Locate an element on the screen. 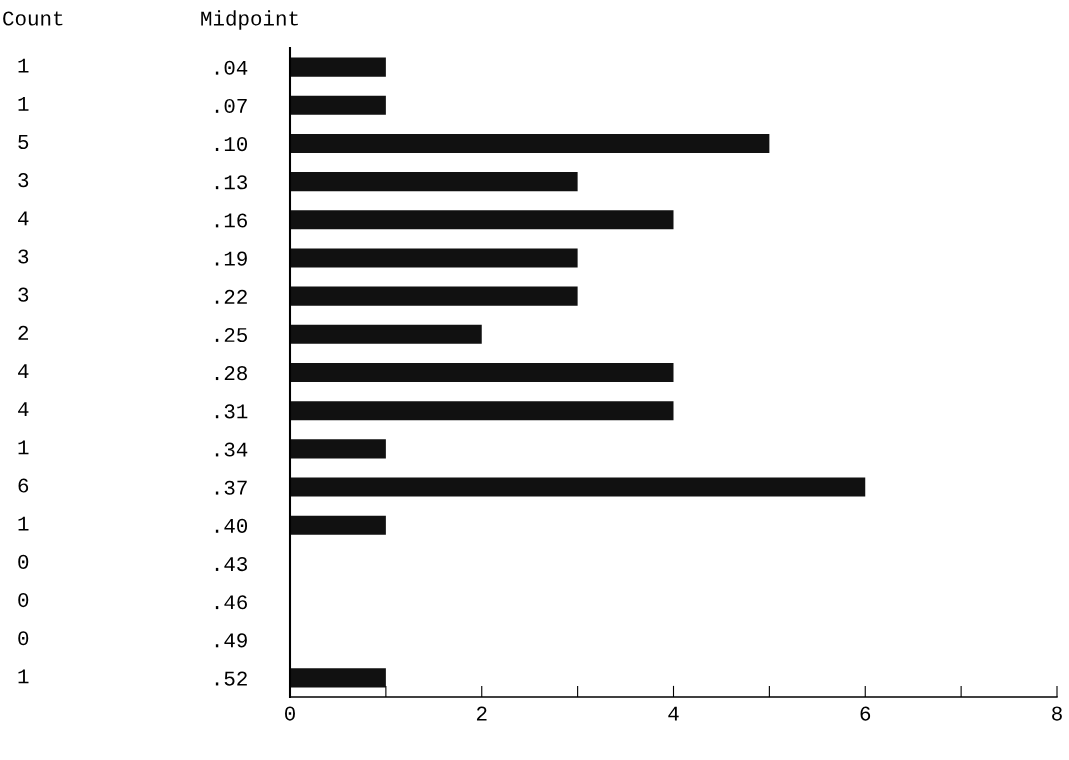 The width and height of the screenshot is (1069, 760). y-tick-label: .40 is located at coordinates (231, 525).